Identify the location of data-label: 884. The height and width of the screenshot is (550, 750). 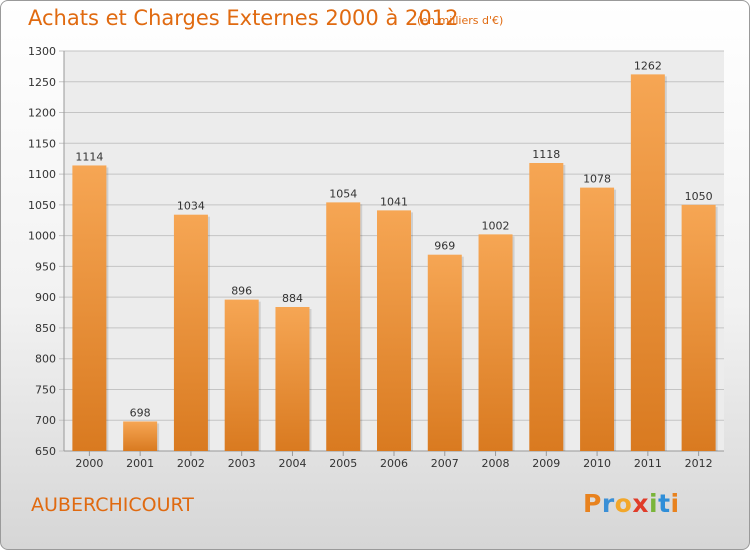
(292, 298).